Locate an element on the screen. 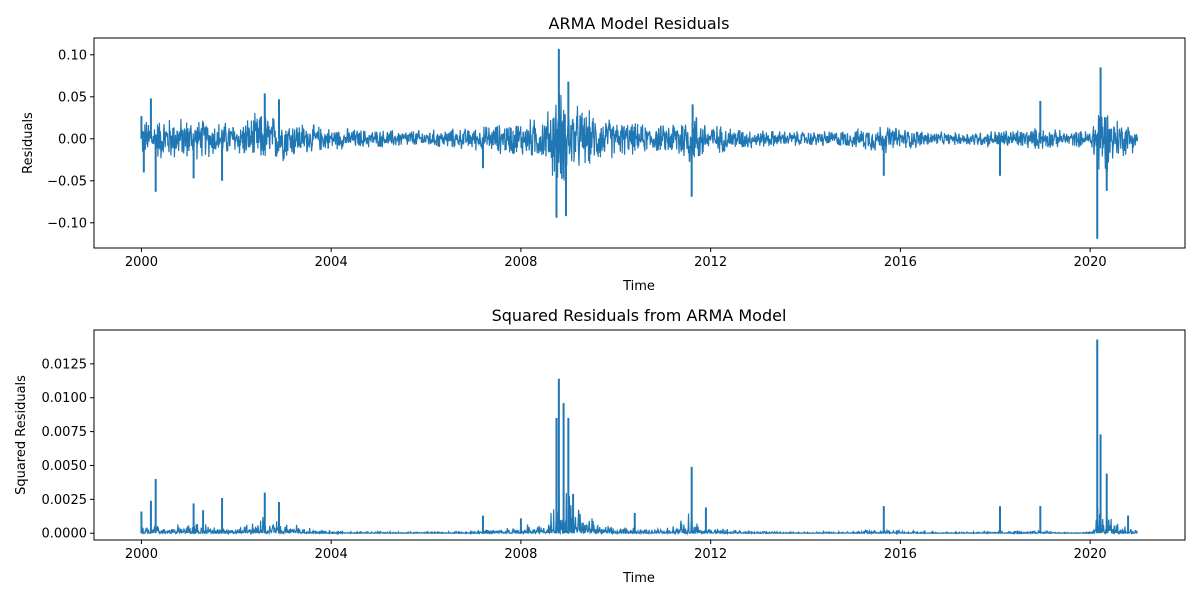  residuals-line is located at coordinates (639, 137).